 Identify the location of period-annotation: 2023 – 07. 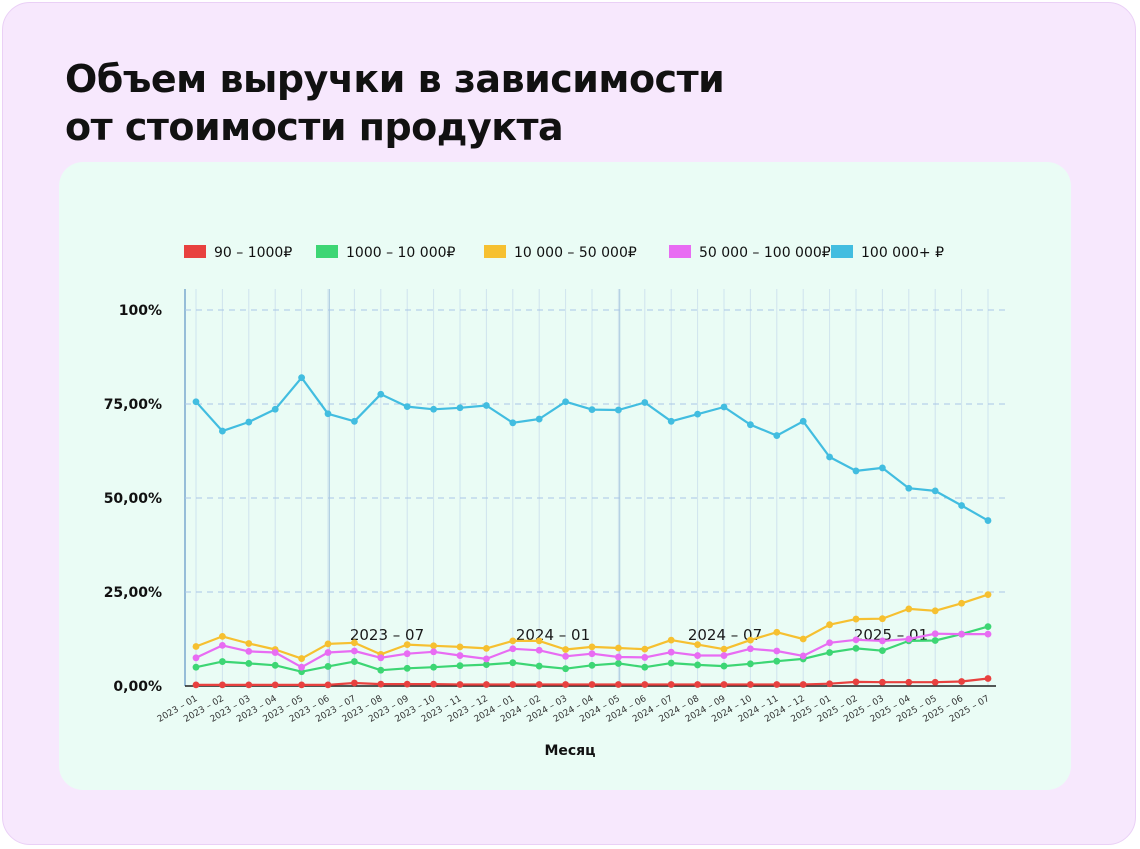
(387, 635).